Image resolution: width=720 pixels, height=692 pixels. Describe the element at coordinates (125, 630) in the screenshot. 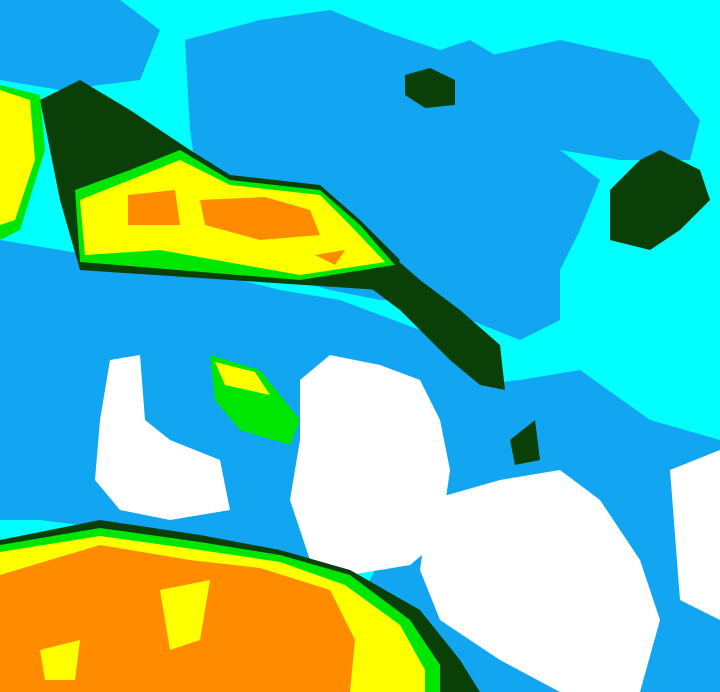

I see `yellow-patches-in-orange` at that location.